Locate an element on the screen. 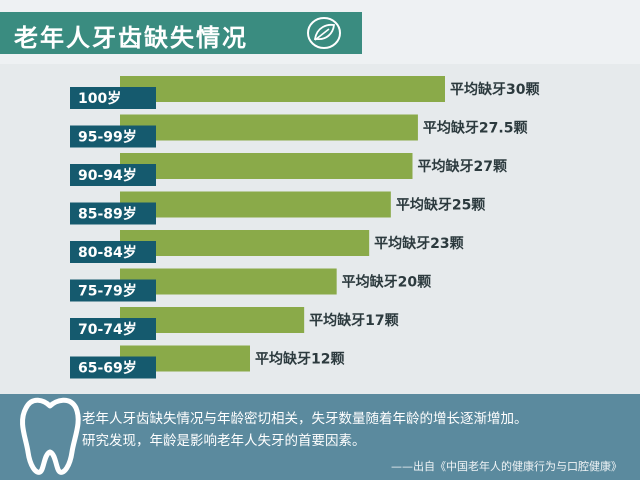 This screenshot has width=640, height=480. value-label-6: 平均缺牙17颗 is located at coordinates (353, 320).